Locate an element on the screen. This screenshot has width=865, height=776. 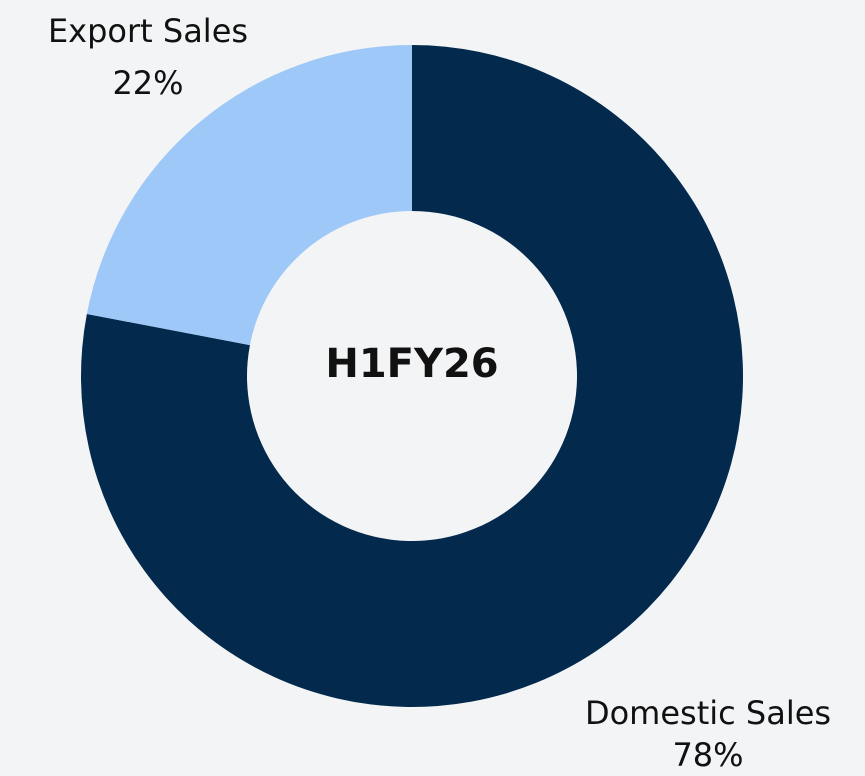
category-label: Export Sales is located at coordinates (148, 31).